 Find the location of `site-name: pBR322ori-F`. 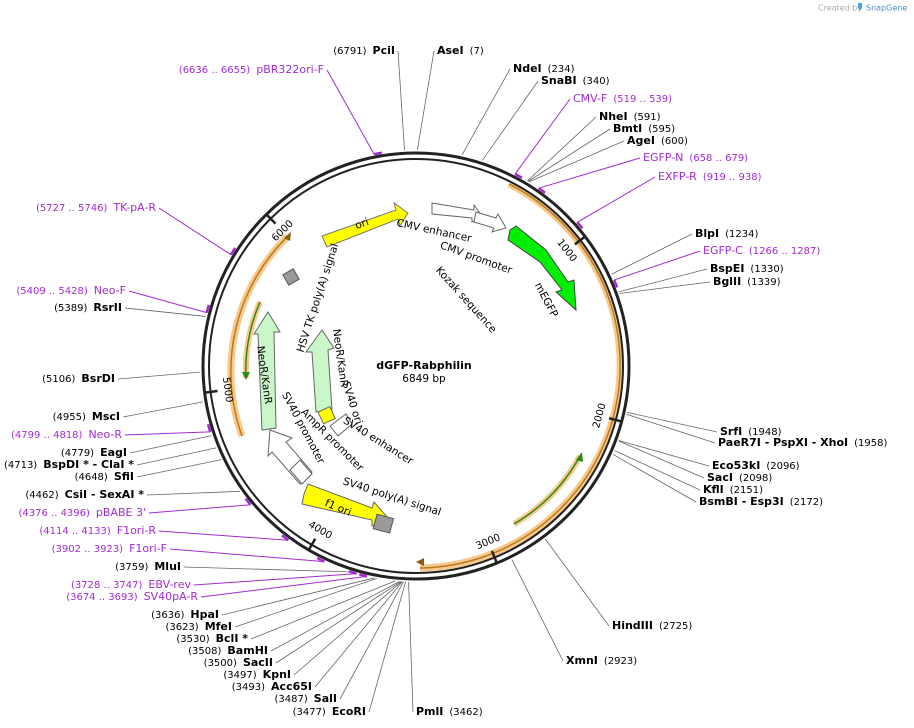

site-name: pBR322ori-F is located at coordinates (290, 69).